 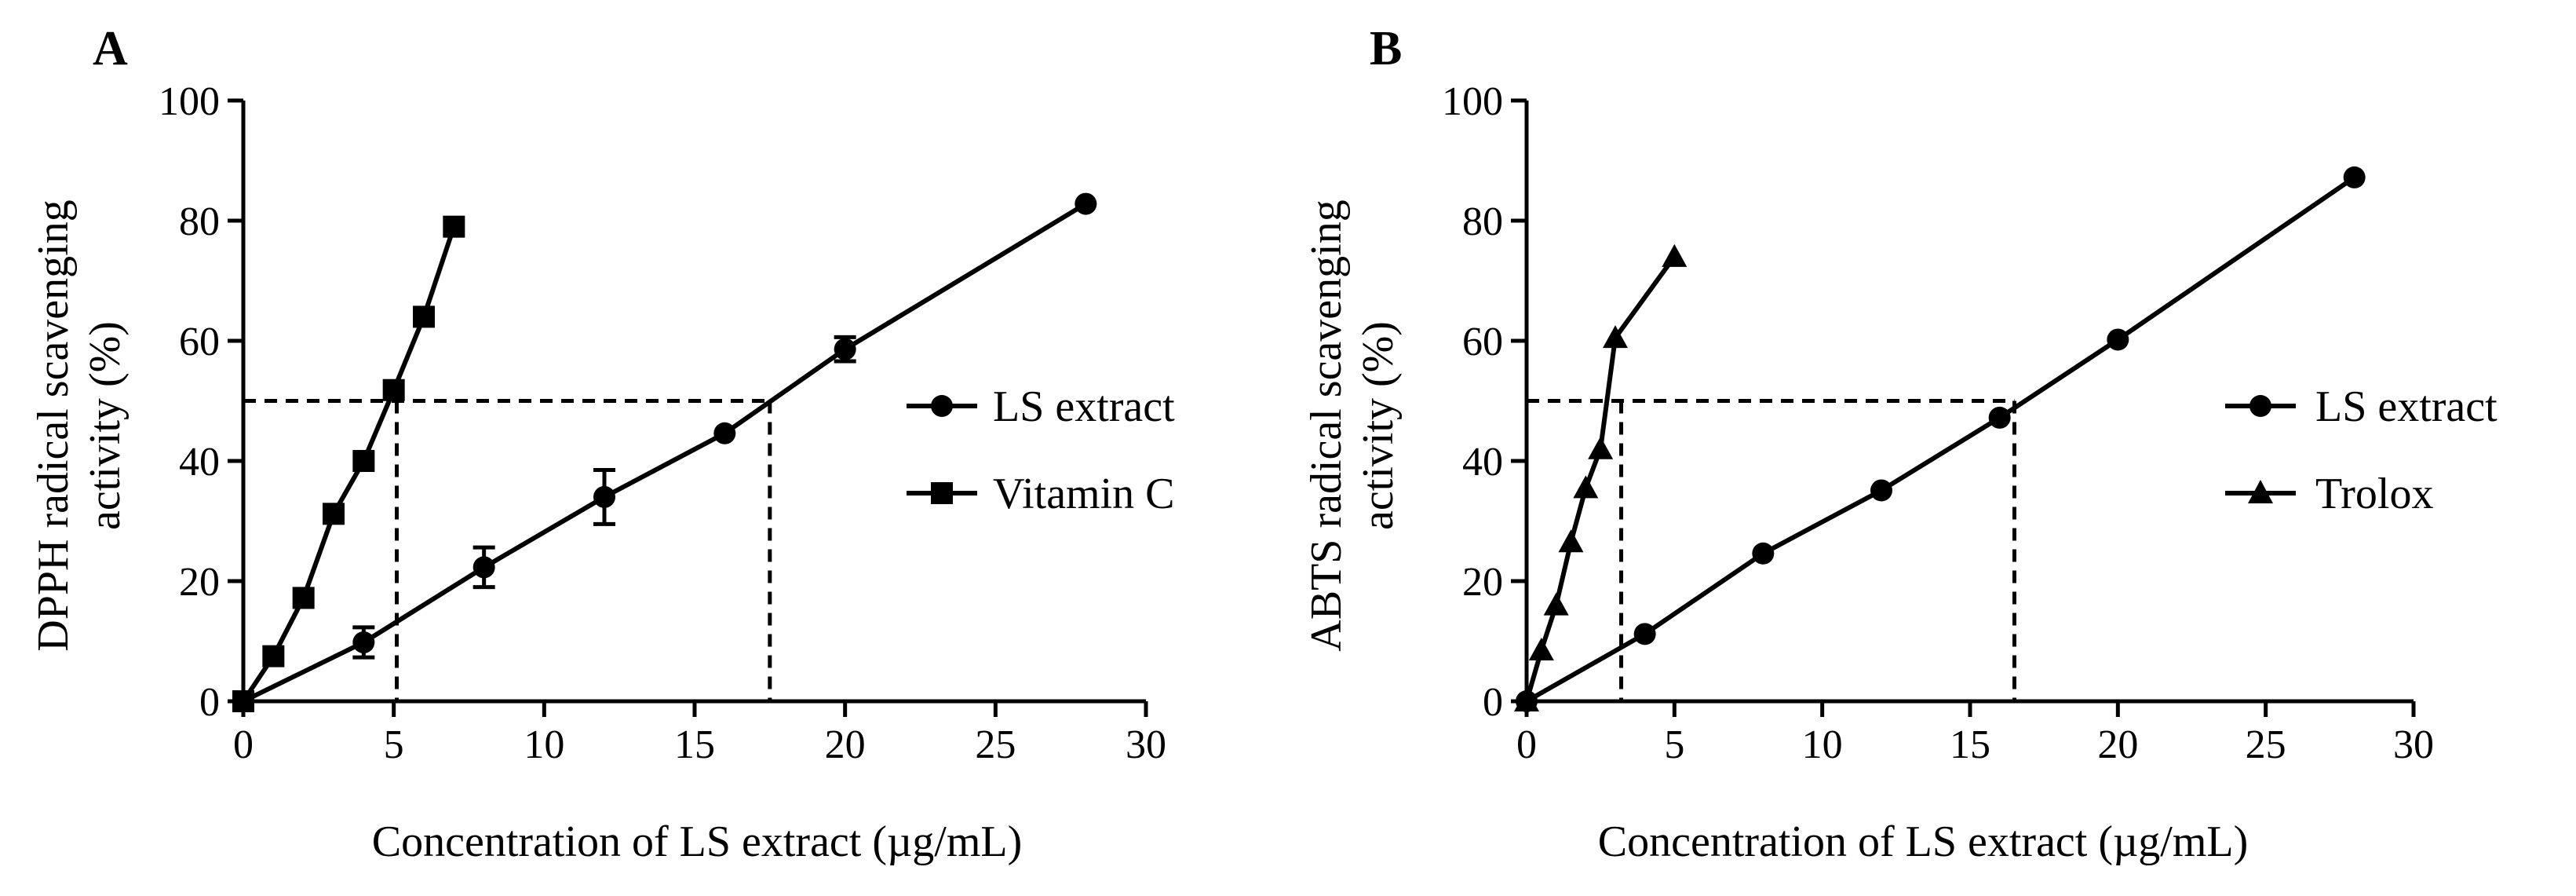 I want to click on panel-b-x-tick-label: 15, so click(x=1970, y=744).